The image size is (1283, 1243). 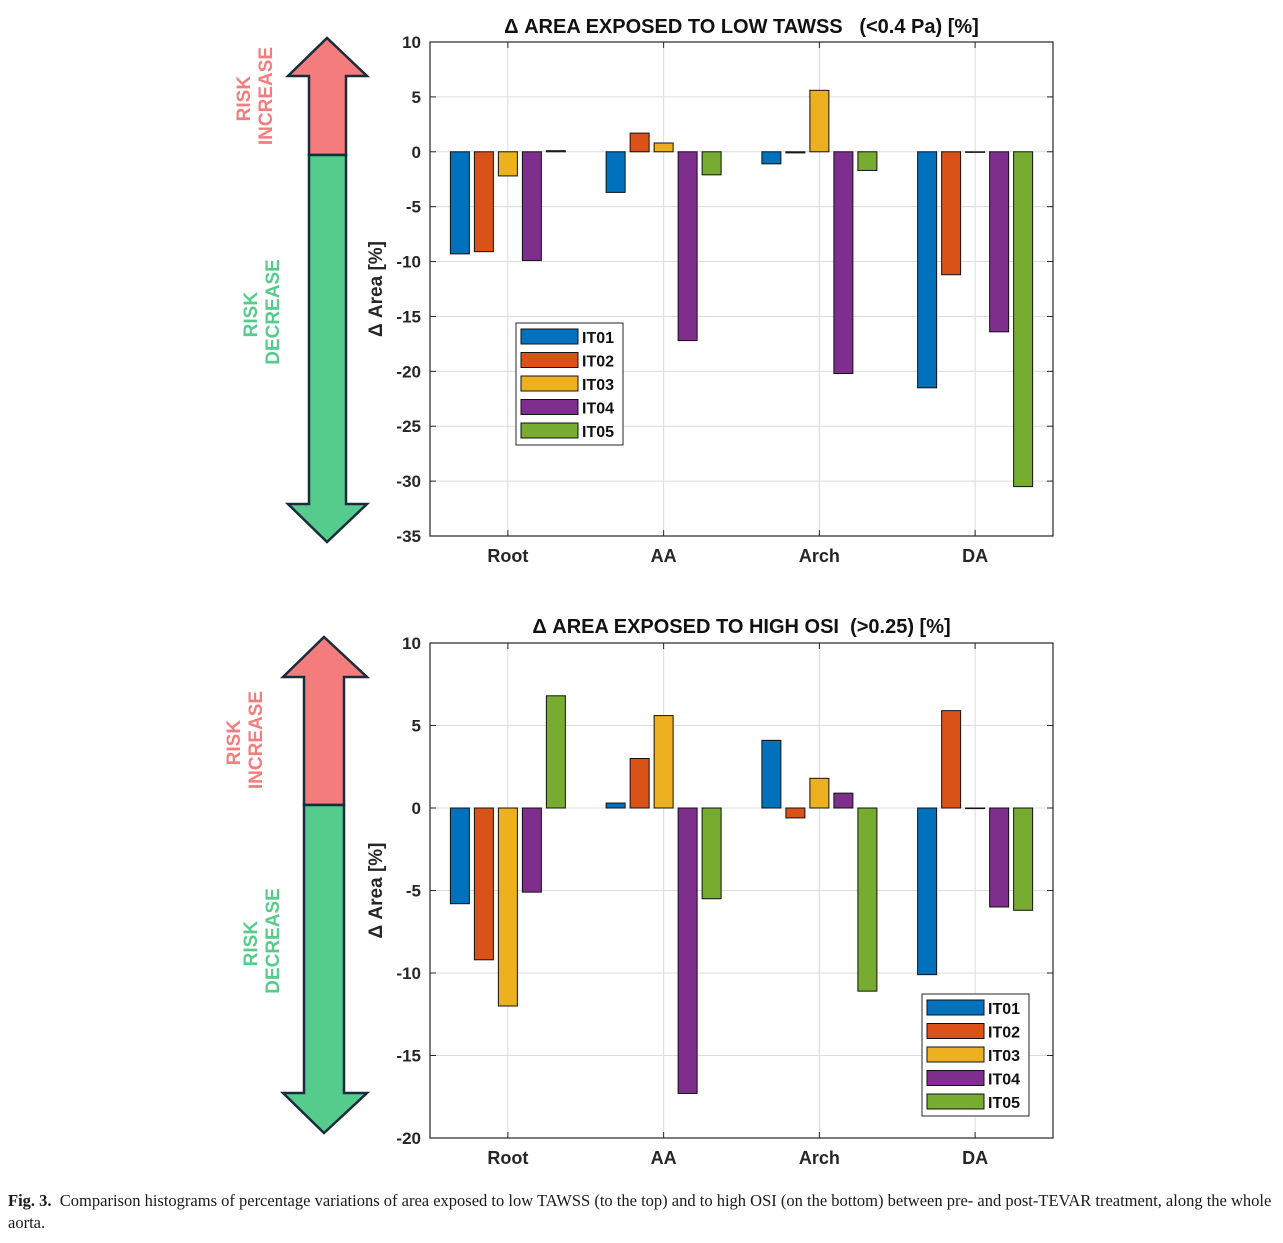 I want to click on y-tick-label: -35, so click(x=408, y=536).